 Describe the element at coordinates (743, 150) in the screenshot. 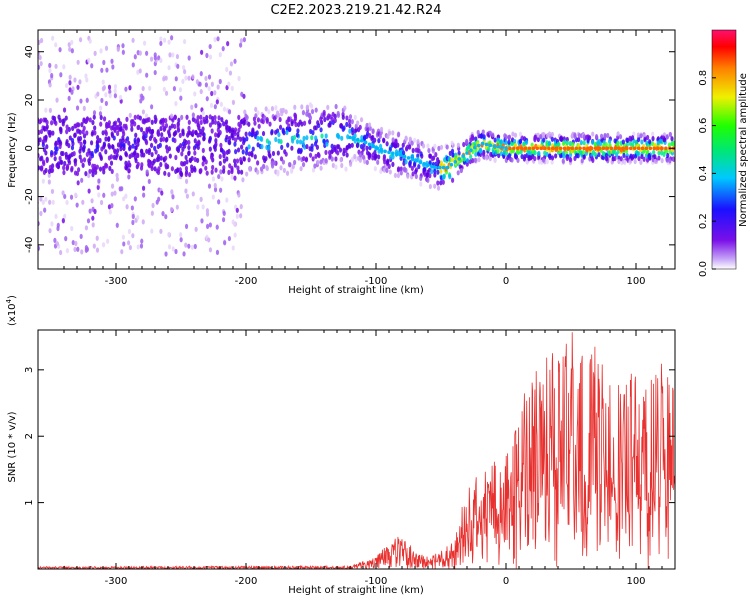

I see `colorbar-label: Normalized spectral amplitude` at that location.